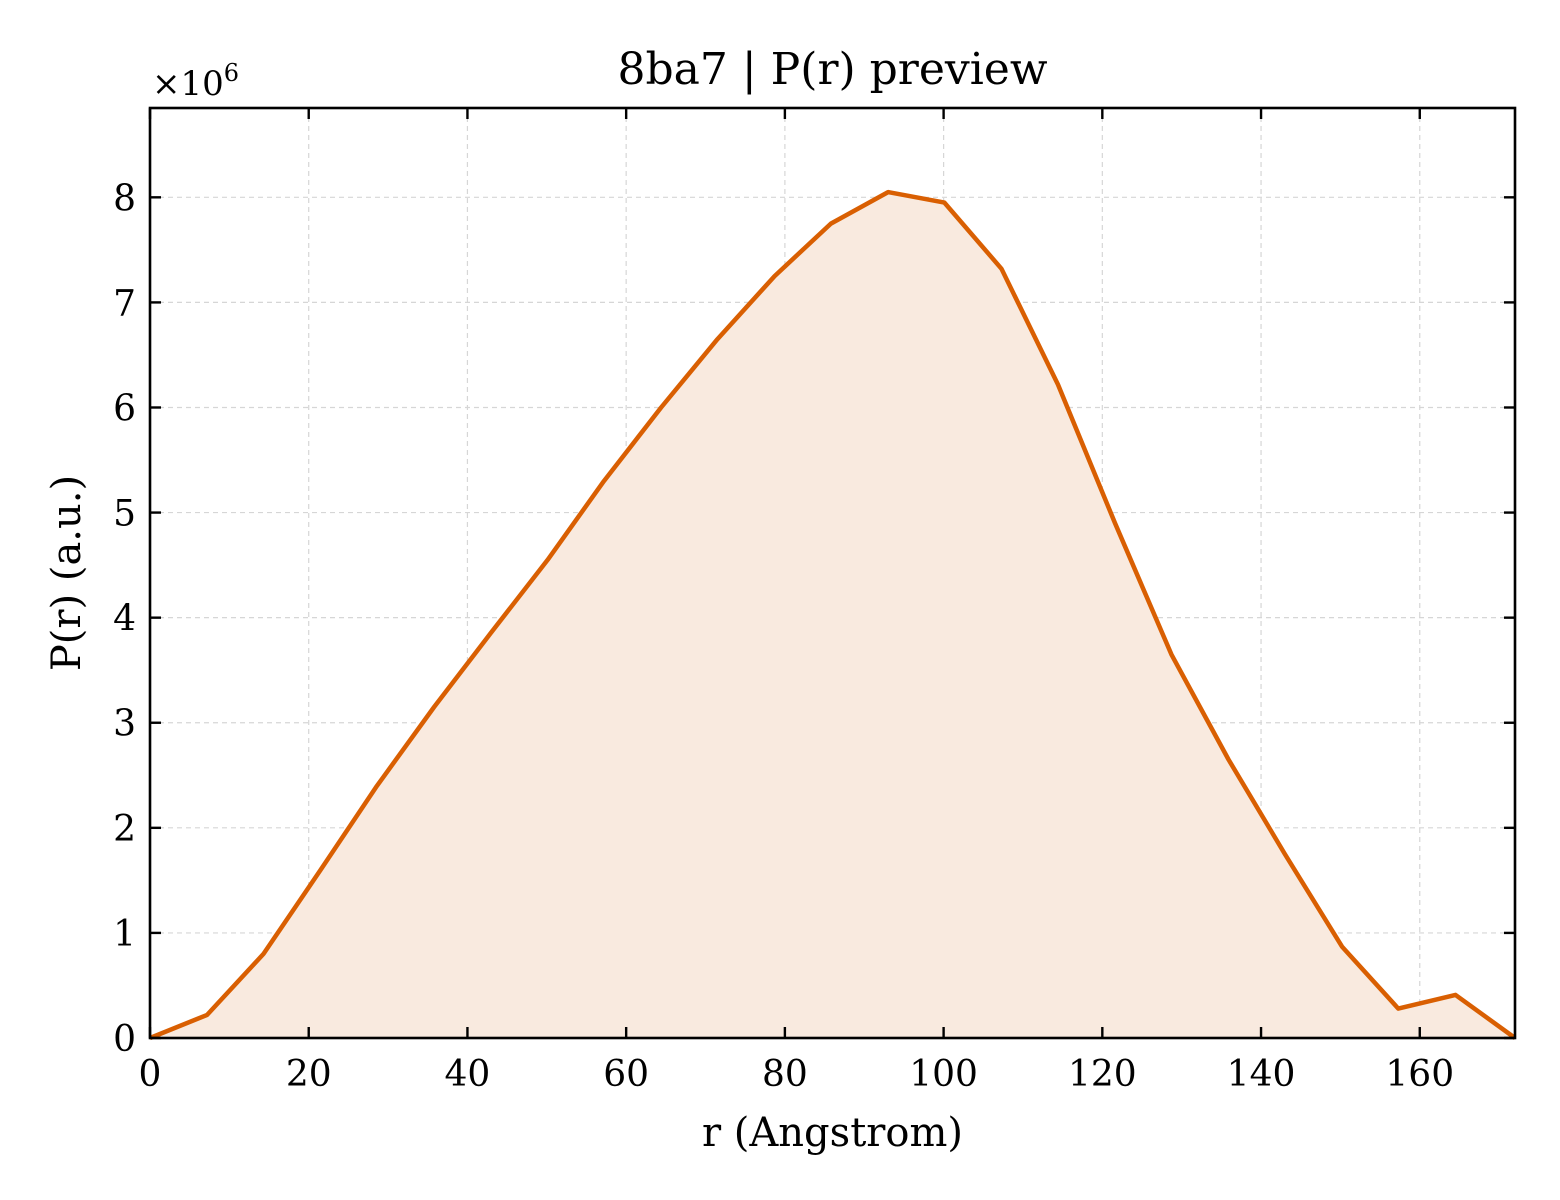 This screenshot has height=1200, width=1560. Describe the element at coordinates (309, 1074) in the screenshot. I see `x-tick-label: 20` at that location.